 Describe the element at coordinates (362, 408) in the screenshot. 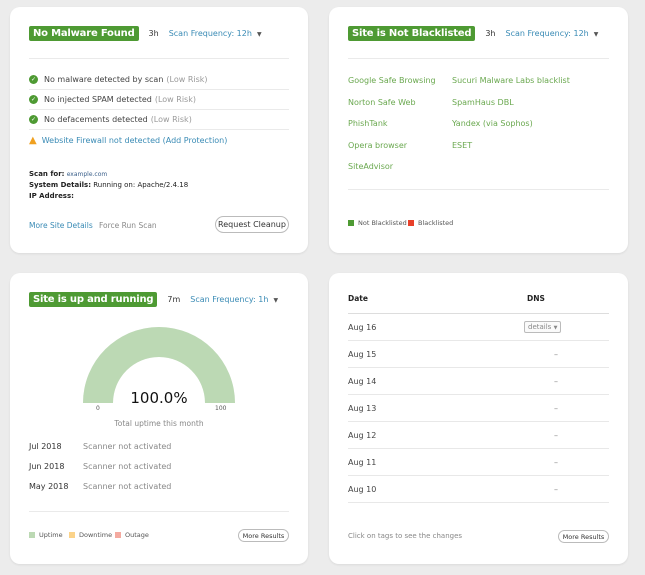

I see `row-date: Aug 13` at that location.